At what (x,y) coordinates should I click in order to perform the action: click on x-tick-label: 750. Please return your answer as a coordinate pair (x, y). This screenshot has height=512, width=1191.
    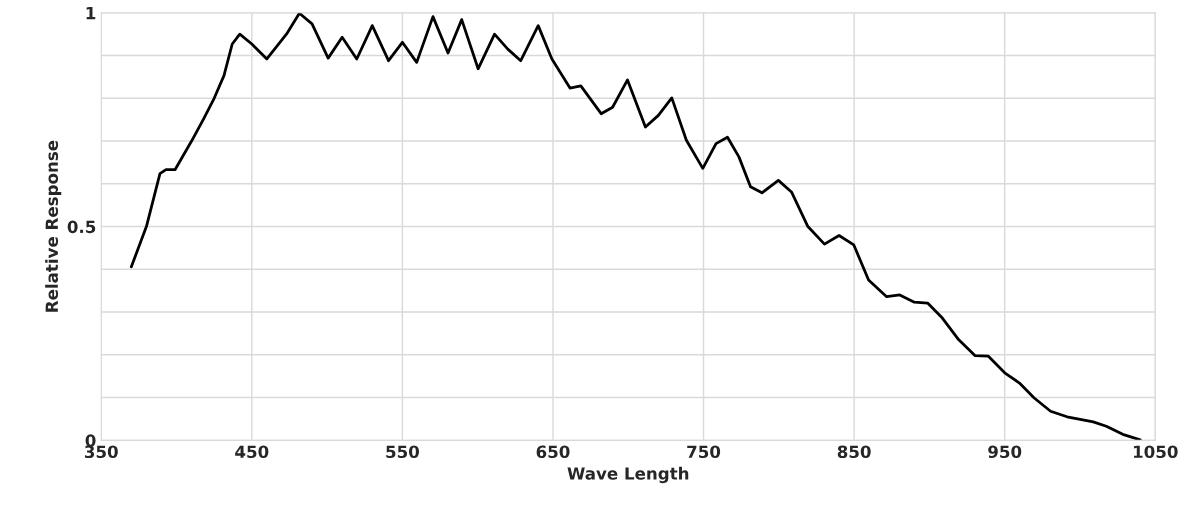
    Looking at the image, I should click on (704, 452).